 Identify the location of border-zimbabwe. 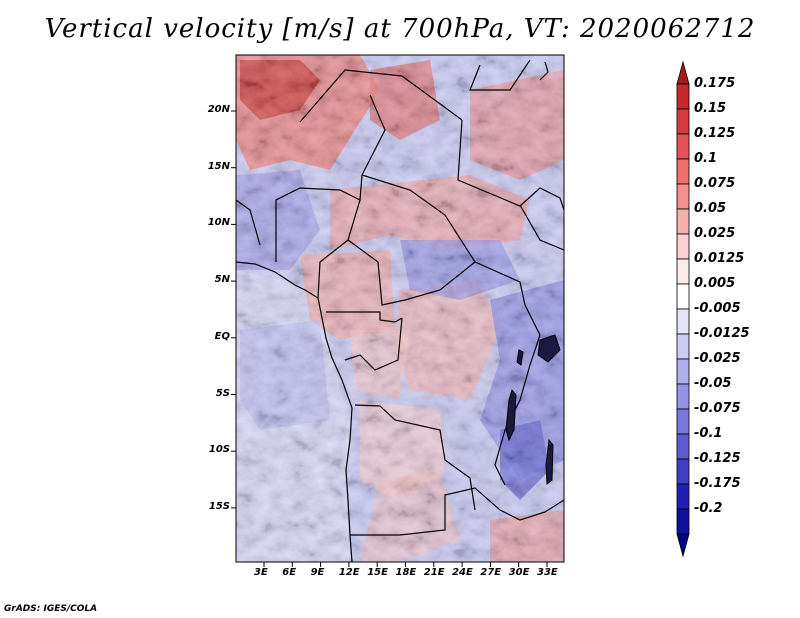
(531, 510).